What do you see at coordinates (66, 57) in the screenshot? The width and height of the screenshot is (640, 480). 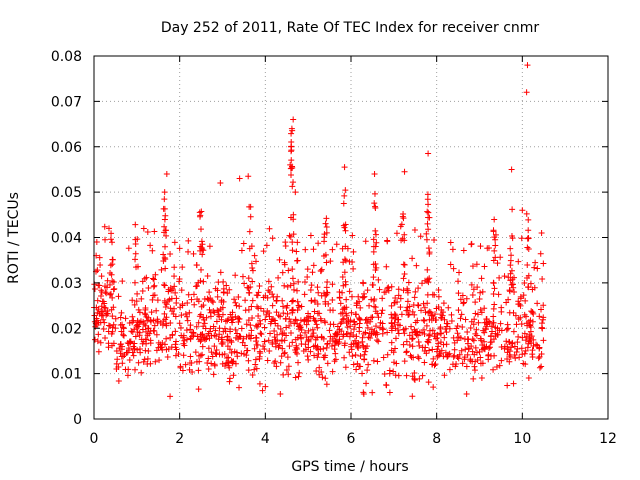 I see `y-tick-label: 0.08` at bounding box center [66, 57].